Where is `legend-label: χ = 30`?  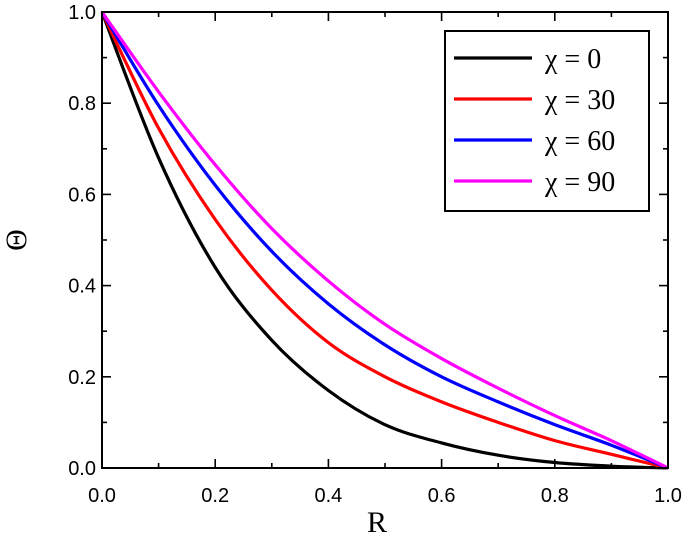
legend-label: χ = 30 is located at coordinates (579, 100).